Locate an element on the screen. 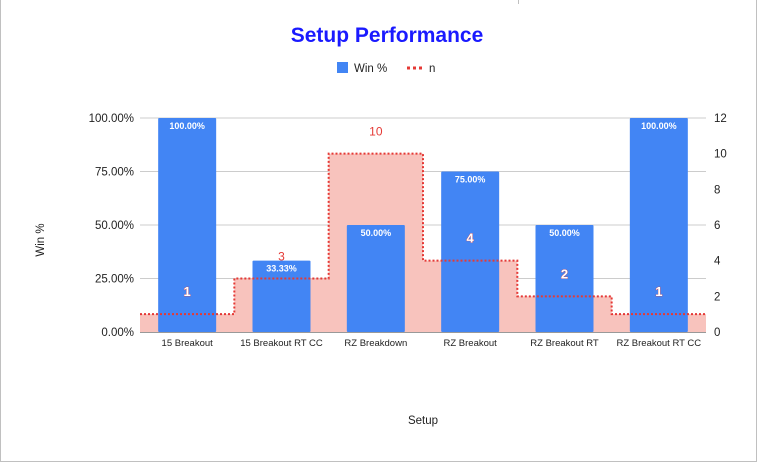  y-left-tick-label: 25.00% is located at coordinates (114, 280).